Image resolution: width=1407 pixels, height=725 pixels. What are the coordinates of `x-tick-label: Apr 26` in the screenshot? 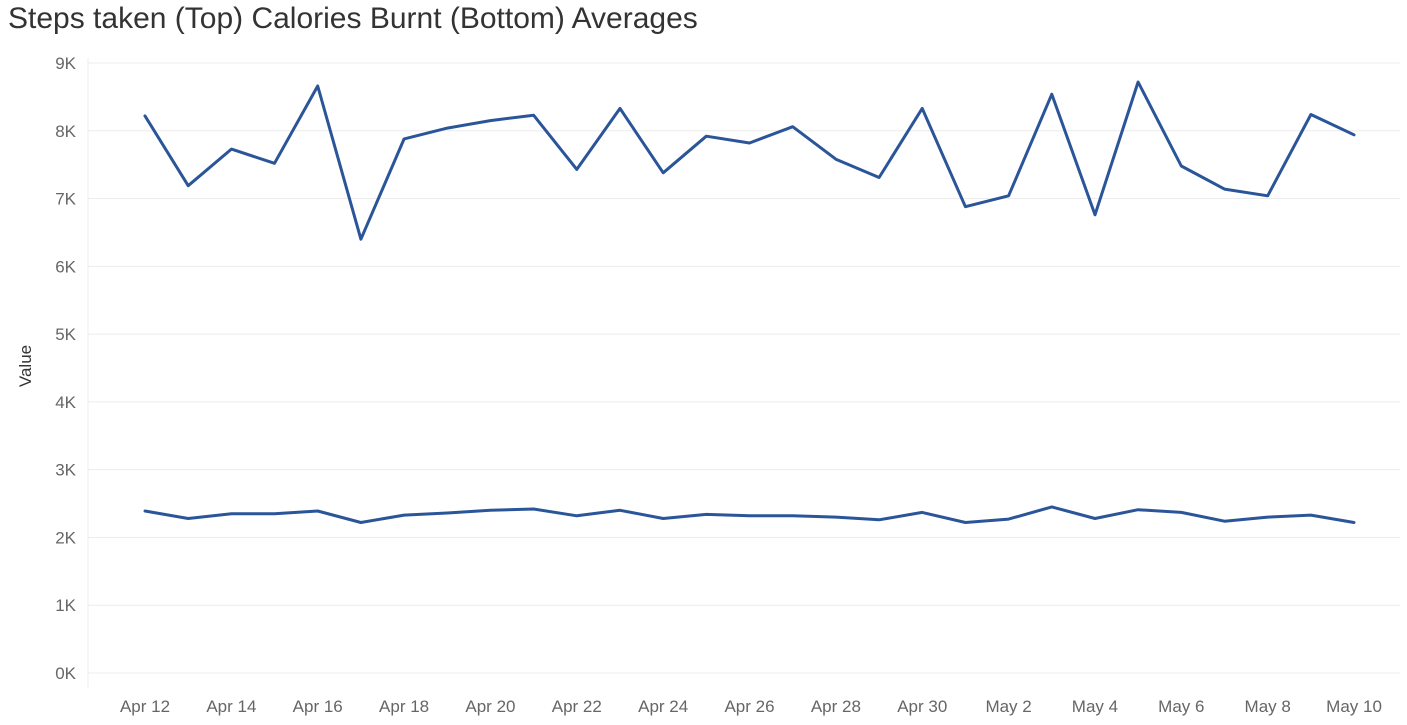 It's located at (749, 706).